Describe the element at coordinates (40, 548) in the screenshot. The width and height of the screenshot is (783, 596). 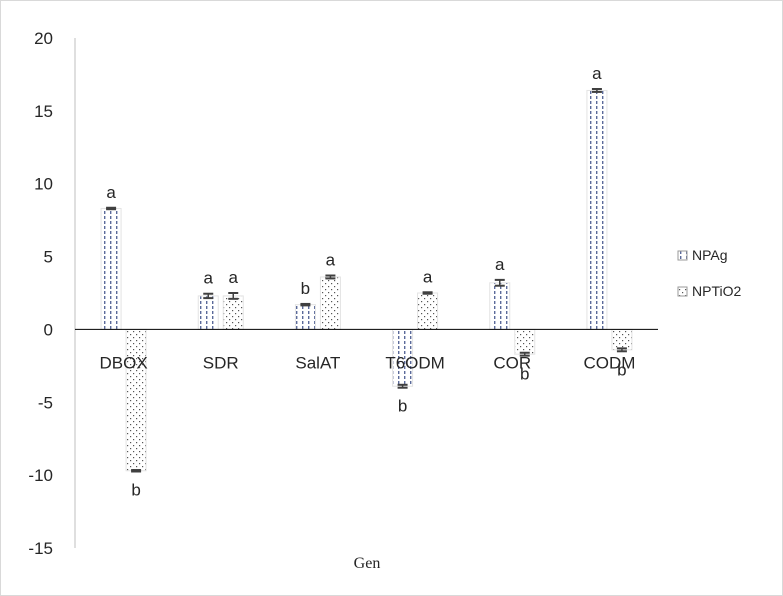
I see `y-tick-label: -15` at that location.